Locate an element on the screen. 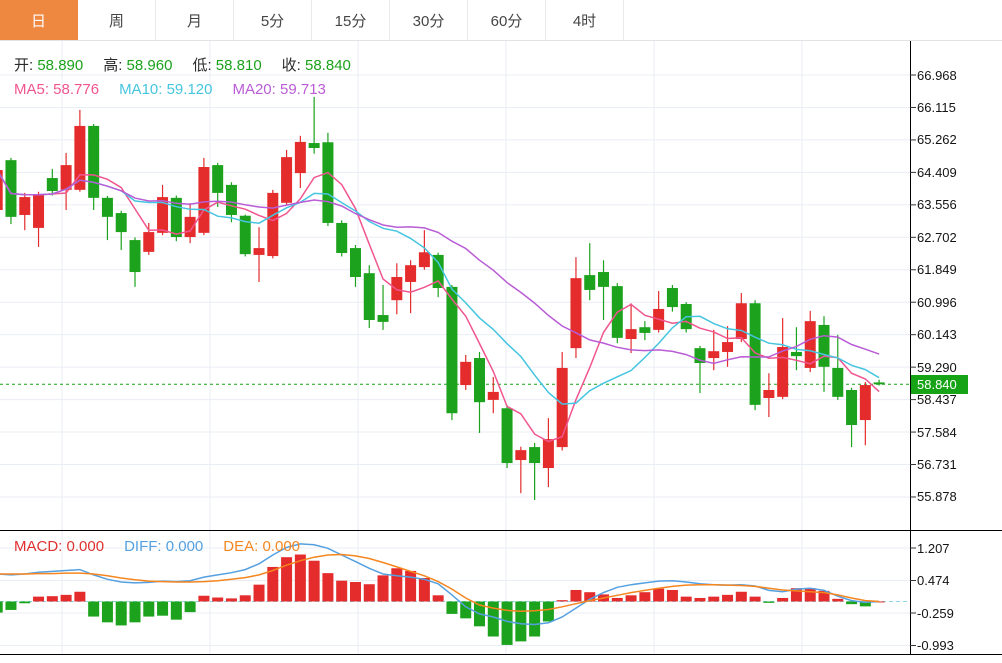 The image size is (1002, 663). price-axis-label: 63.556 is located at coordinates (937, 205).